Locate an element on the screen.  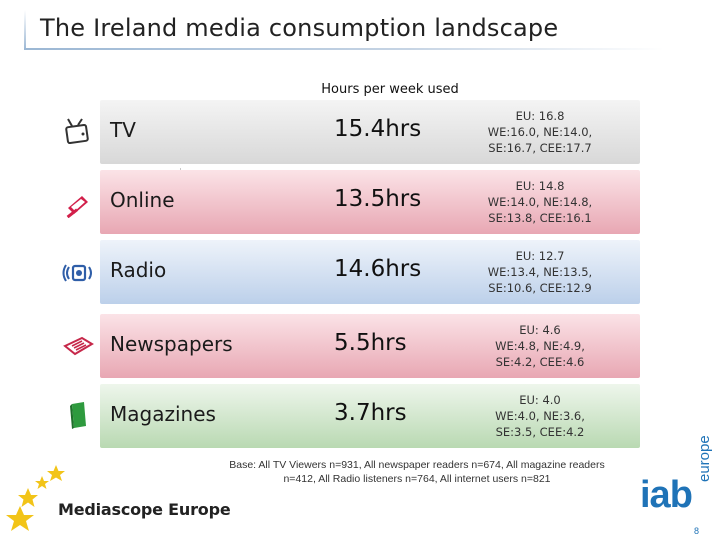
mediascope-logo: Mediascope Europe is located at coordinates (144, 509).